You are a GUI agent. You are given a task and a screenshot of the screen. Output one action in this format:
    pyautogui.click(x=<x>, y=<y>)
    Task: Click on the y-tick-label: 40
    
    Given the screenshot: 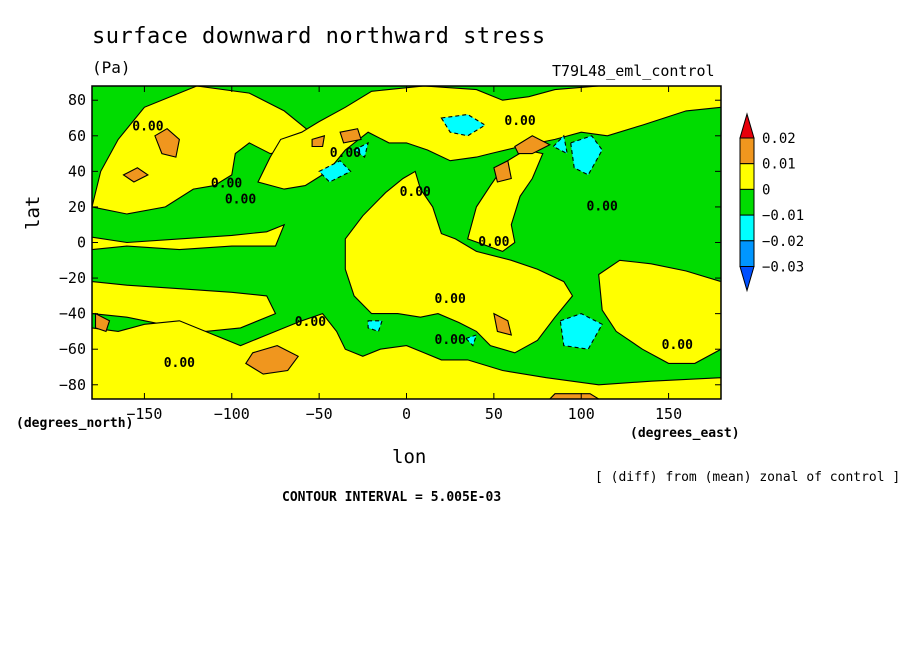 What is the action you would take?
    pyautogui.click(x=77, y=171)
    